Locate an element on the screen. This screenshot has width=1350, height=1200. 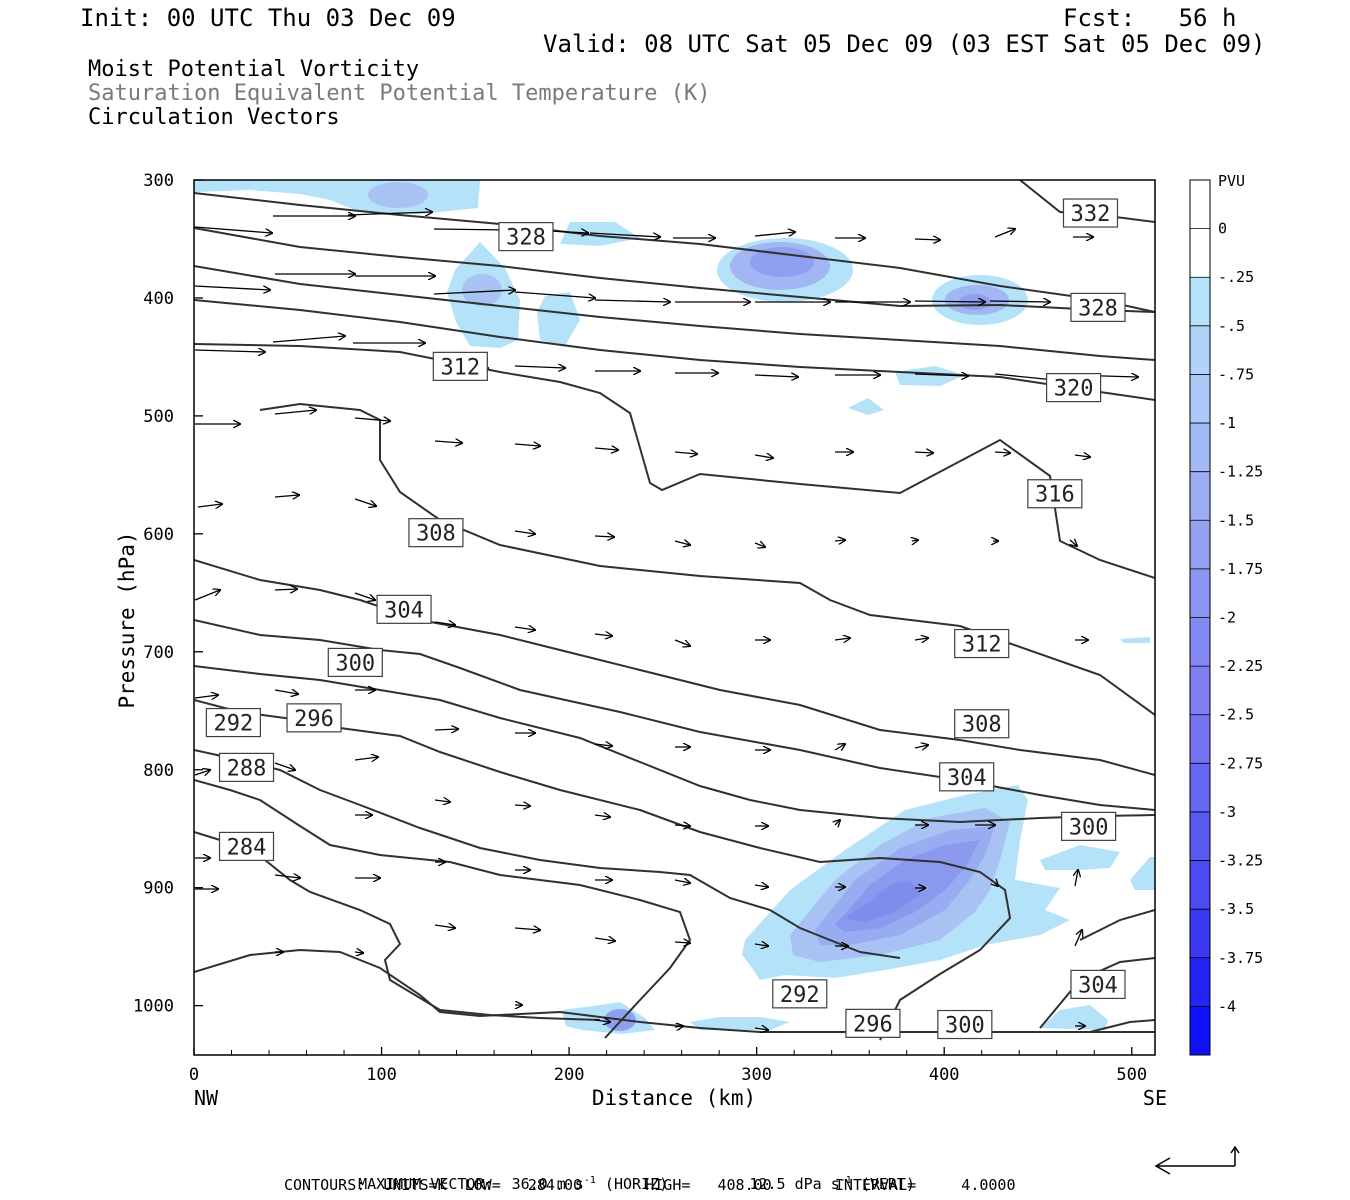
colorbar-tick-label: -2 is located at coordinates (1227, 618).